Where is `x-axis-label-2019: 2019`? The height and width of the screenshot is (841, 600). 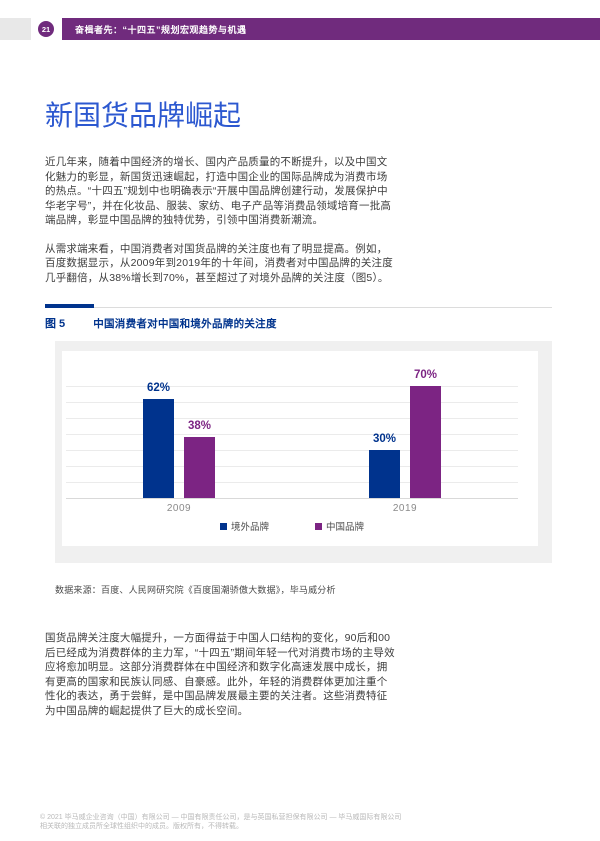 x-axis-label-2019: 2019 is located at coordinates (405, 508).